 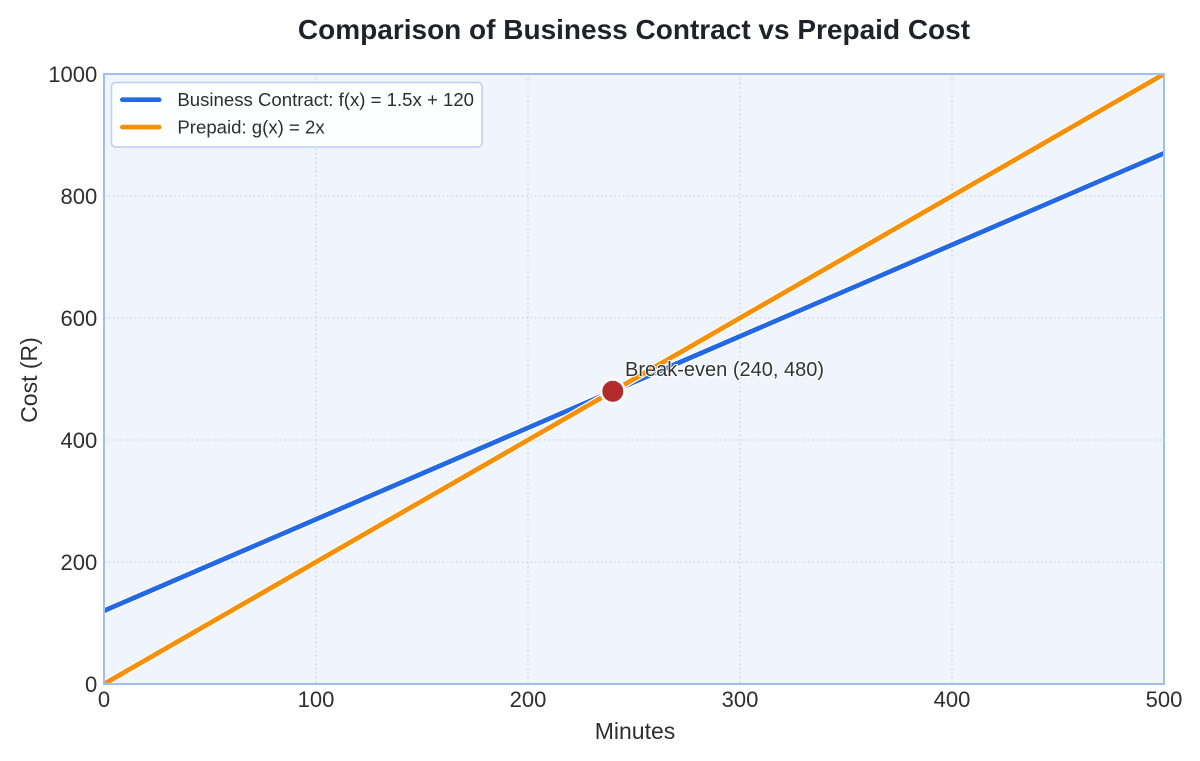 I want to click on svg-text: 1000, so click(x=72, y=74).